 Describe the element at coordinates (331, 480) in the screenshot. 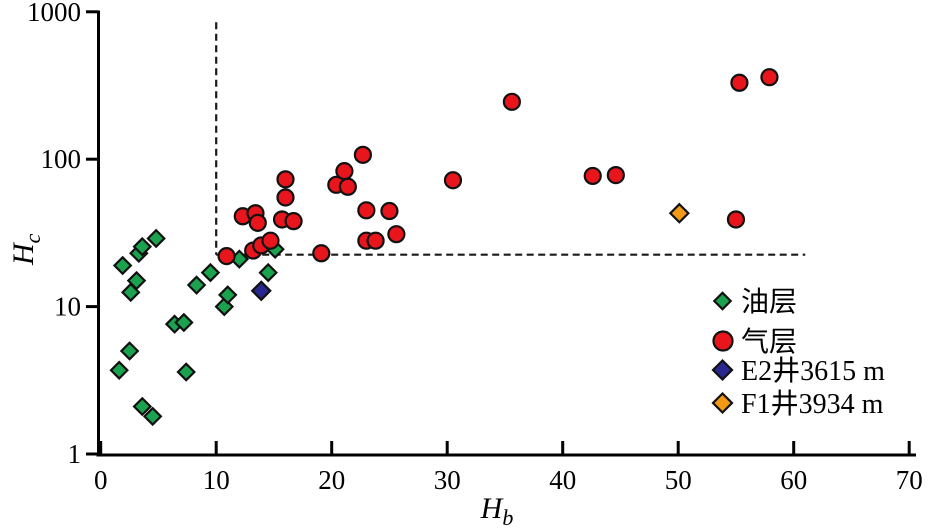

I see `x-tick-label: 20` at that location.